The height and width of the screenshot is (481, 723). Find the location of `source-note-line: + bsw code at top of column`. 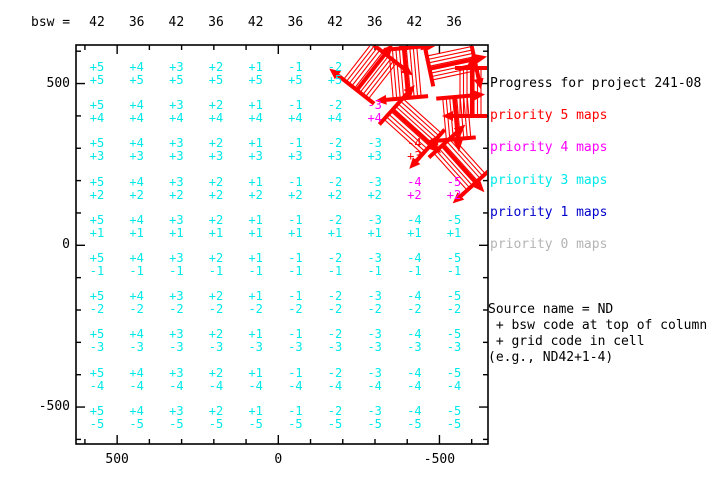

source-note-line: + bsw code at top of column is located at coordinates (598, 325).